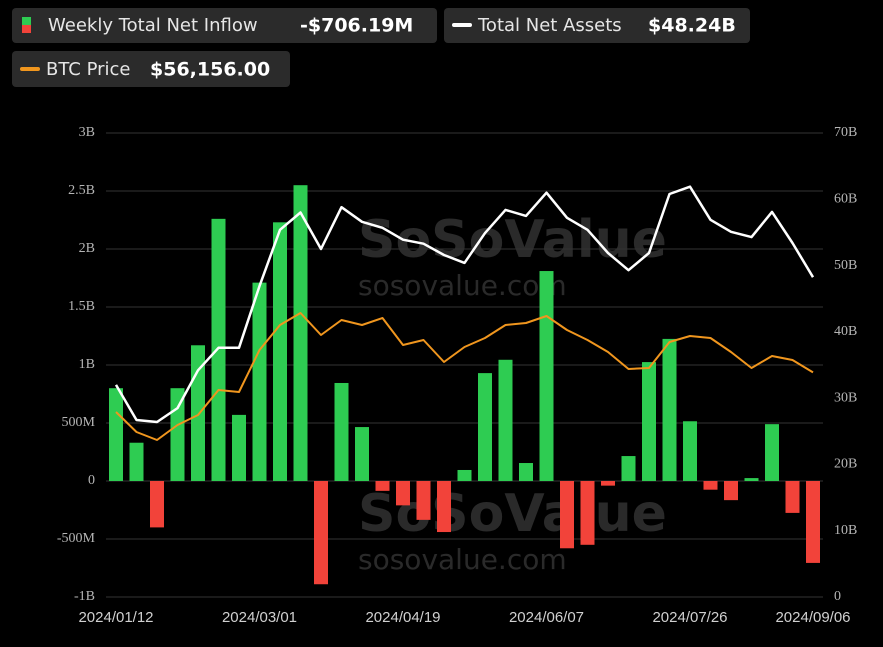  What do you see at coordinates (81, 190) in the screenshot?
I see `y-tick-label: 2.5B` at bounding box center [81, 190].